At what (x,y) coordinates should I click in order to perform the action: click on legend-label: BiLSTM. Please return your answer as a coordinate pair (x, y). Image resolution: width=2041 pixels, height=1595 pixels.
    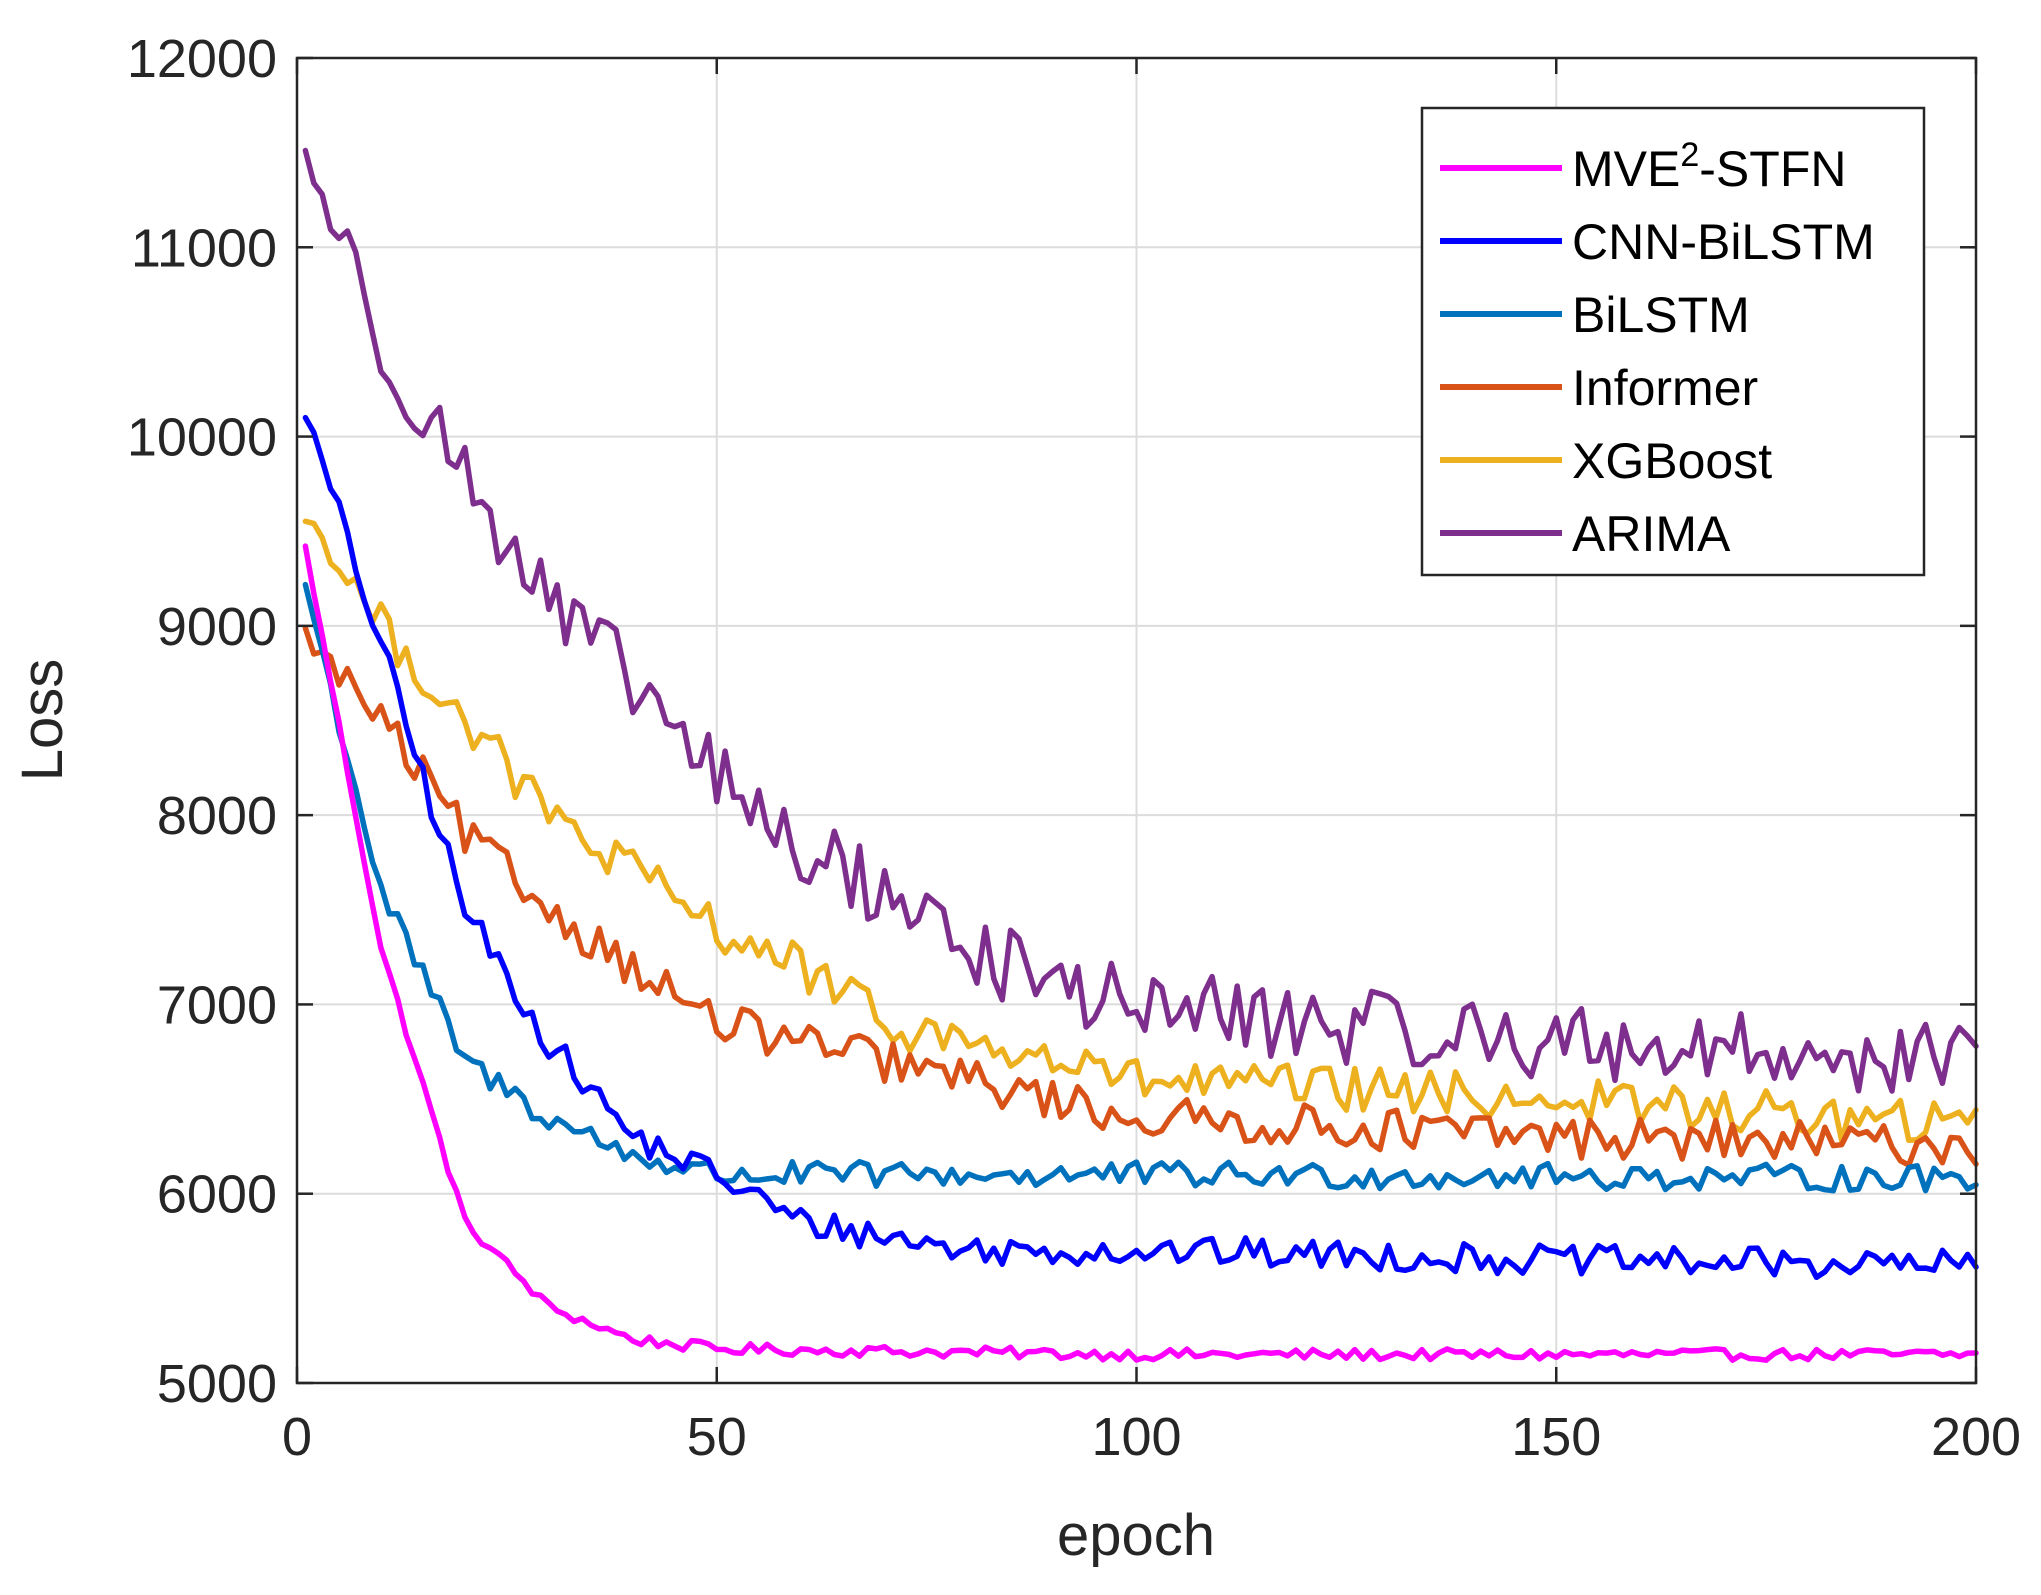
    Looking at the image, I should click on (1661, 315).